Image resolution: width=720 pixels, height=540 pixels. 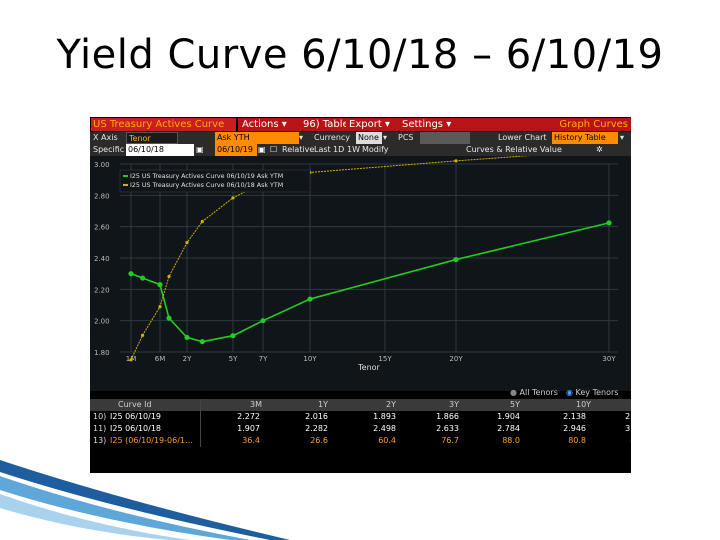 What do you see at coordinates (430, 124) in the screenshot?
I see `settings-menu: Settings ▾` at bounding box center [430, 124].